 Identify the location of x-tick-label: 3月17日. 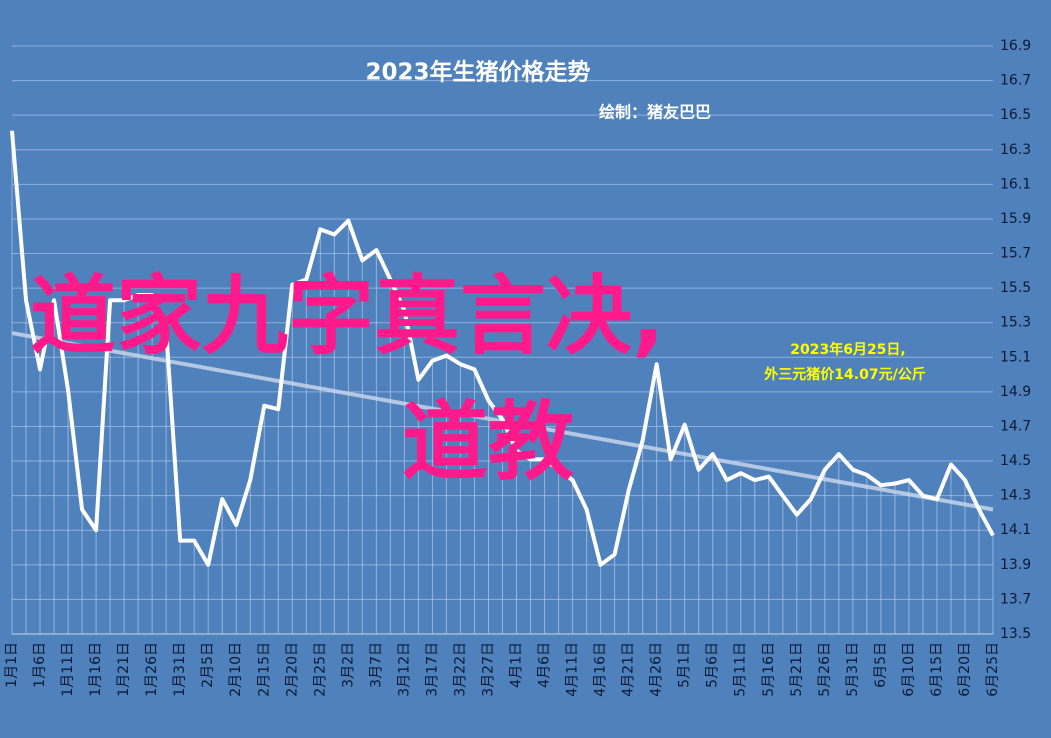
(432, 669).